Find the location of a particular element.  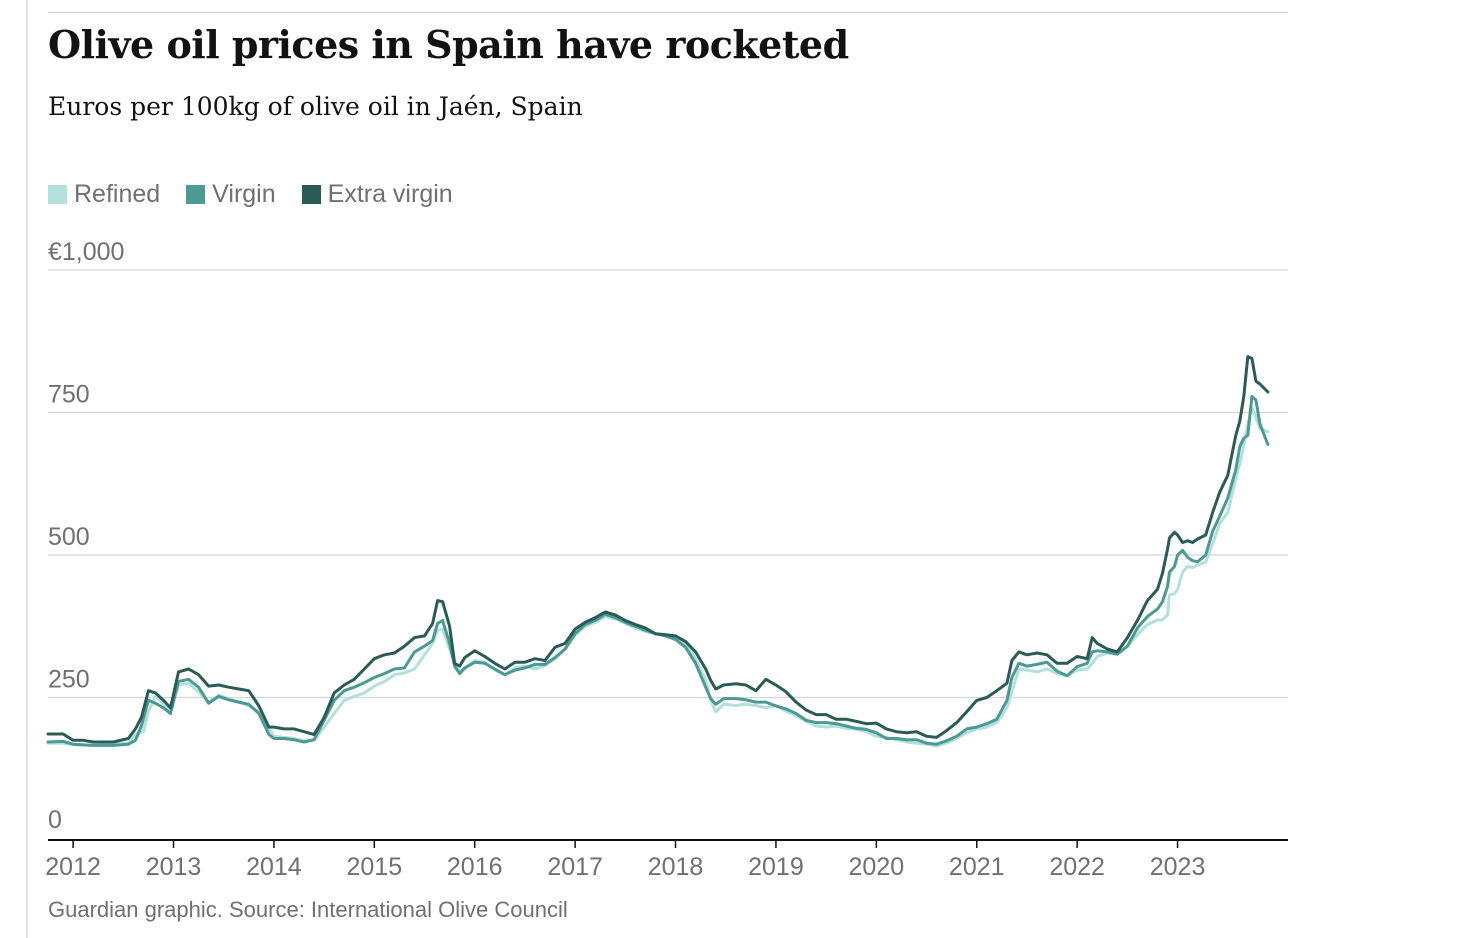

left-rule is located at coordinates (27, 469).